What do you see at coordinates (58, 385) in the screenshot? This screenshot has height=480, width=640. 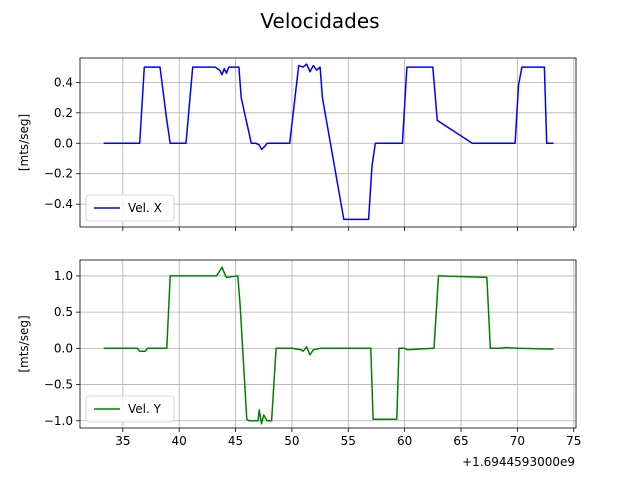 I see `y-tick-label: −0.5` at bounding box center [58, 385].